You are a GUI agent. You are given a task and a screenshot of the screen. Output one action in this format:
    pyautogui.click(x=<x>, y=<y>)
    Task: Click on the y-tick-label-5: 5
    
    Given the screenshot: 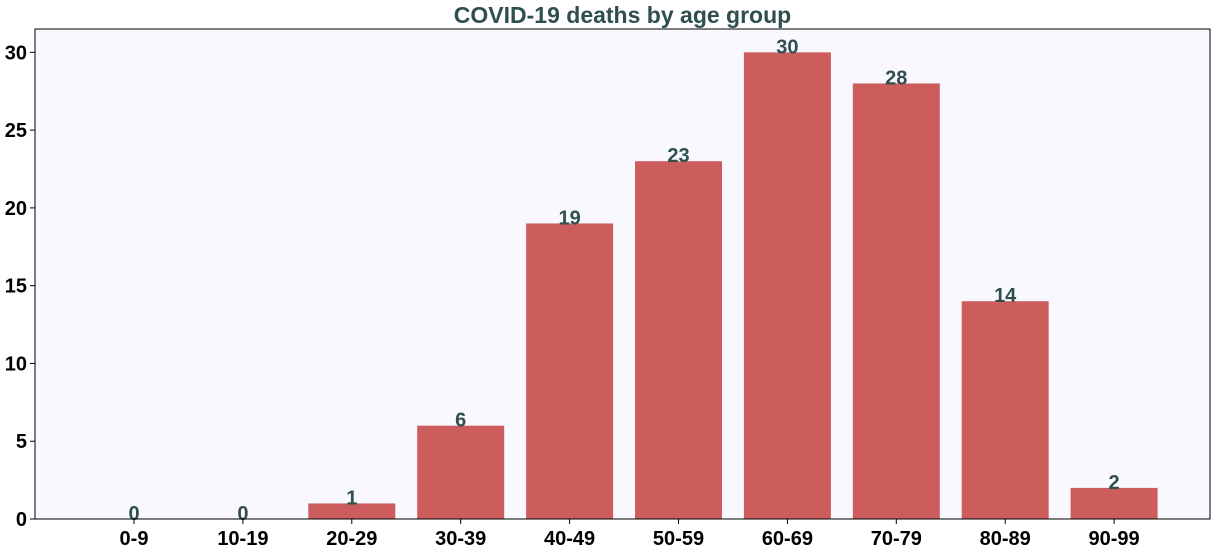 What is the action you would take?
    pyautogui.click(x=21, y=442)
    